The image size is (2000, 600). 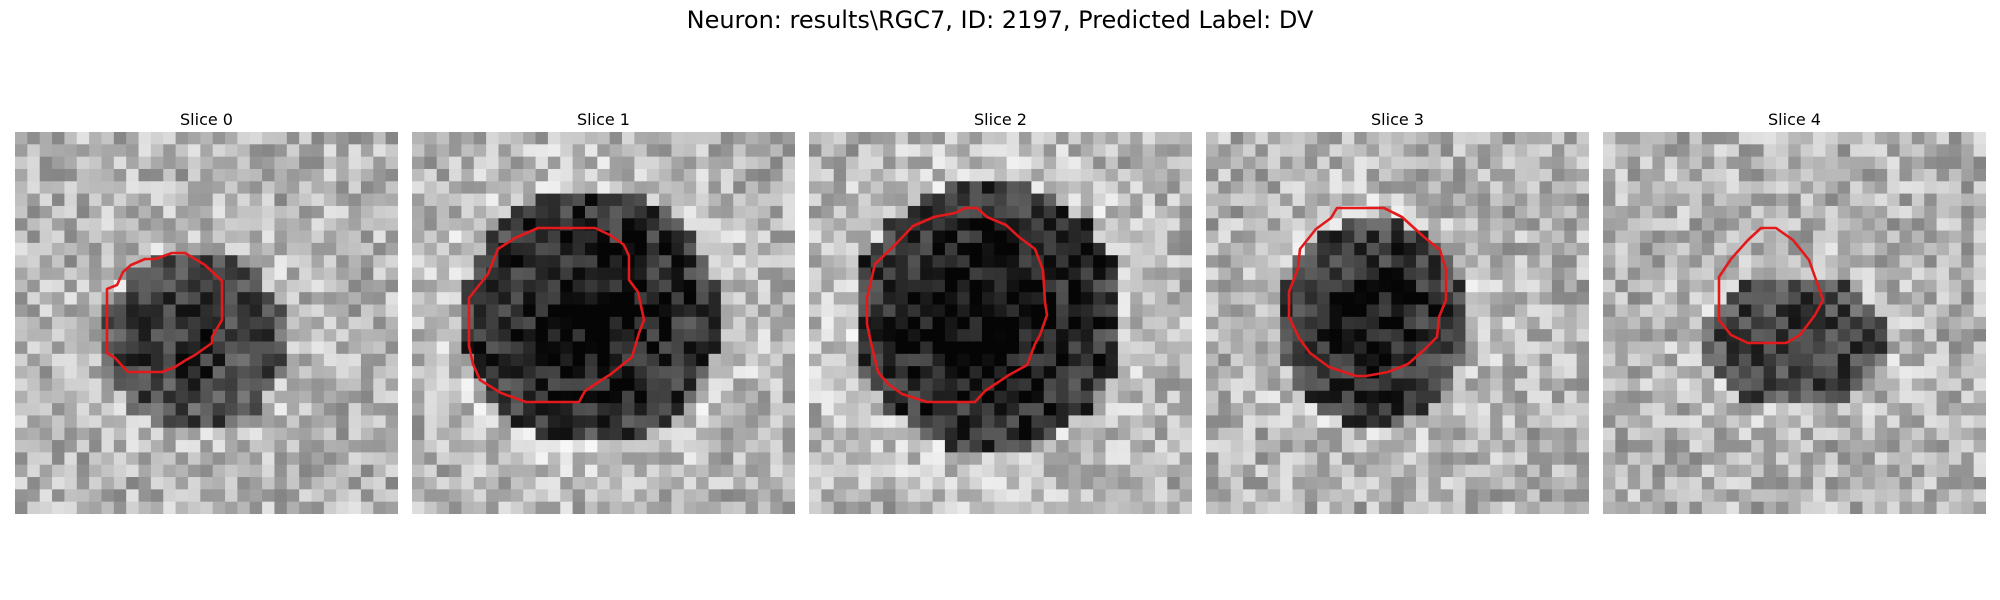 I want to click on slice-title-3: Slice 3, so click(x=1397, y=119).